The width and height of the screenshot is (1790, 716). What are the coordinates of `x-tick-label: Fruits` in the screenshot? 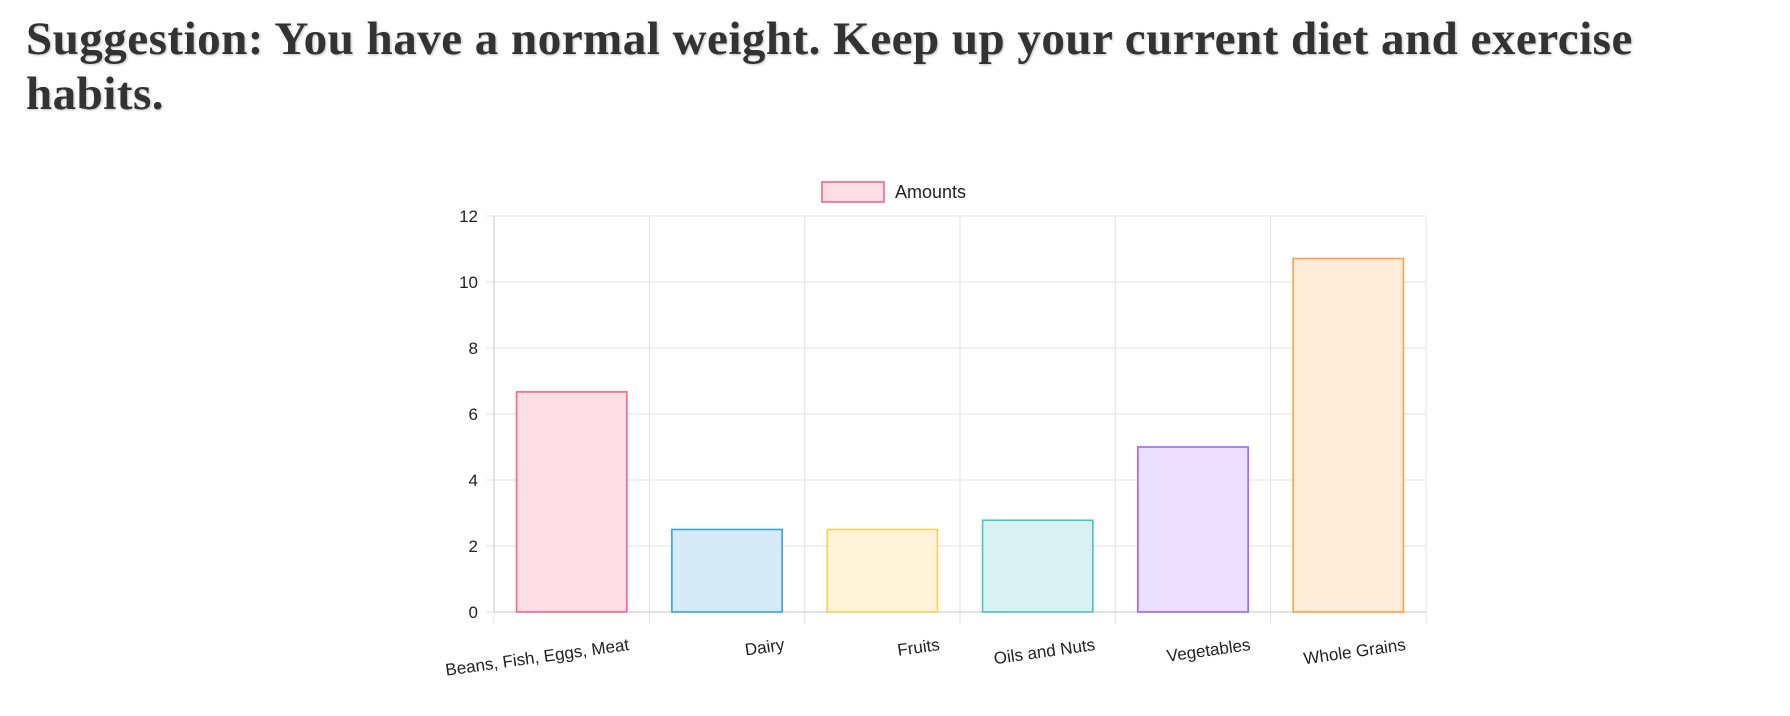 It's located at (918, 647).